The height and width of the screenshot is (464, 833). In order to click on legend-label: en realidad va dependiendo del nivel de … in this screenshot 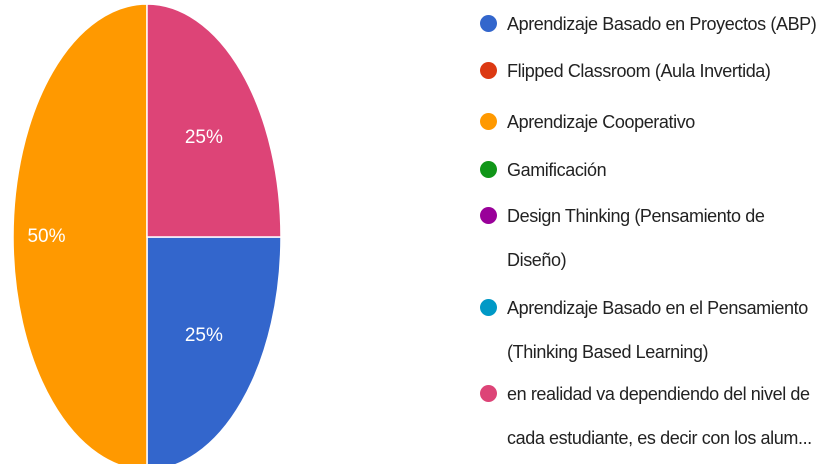, I will do `click(659, 416)`.